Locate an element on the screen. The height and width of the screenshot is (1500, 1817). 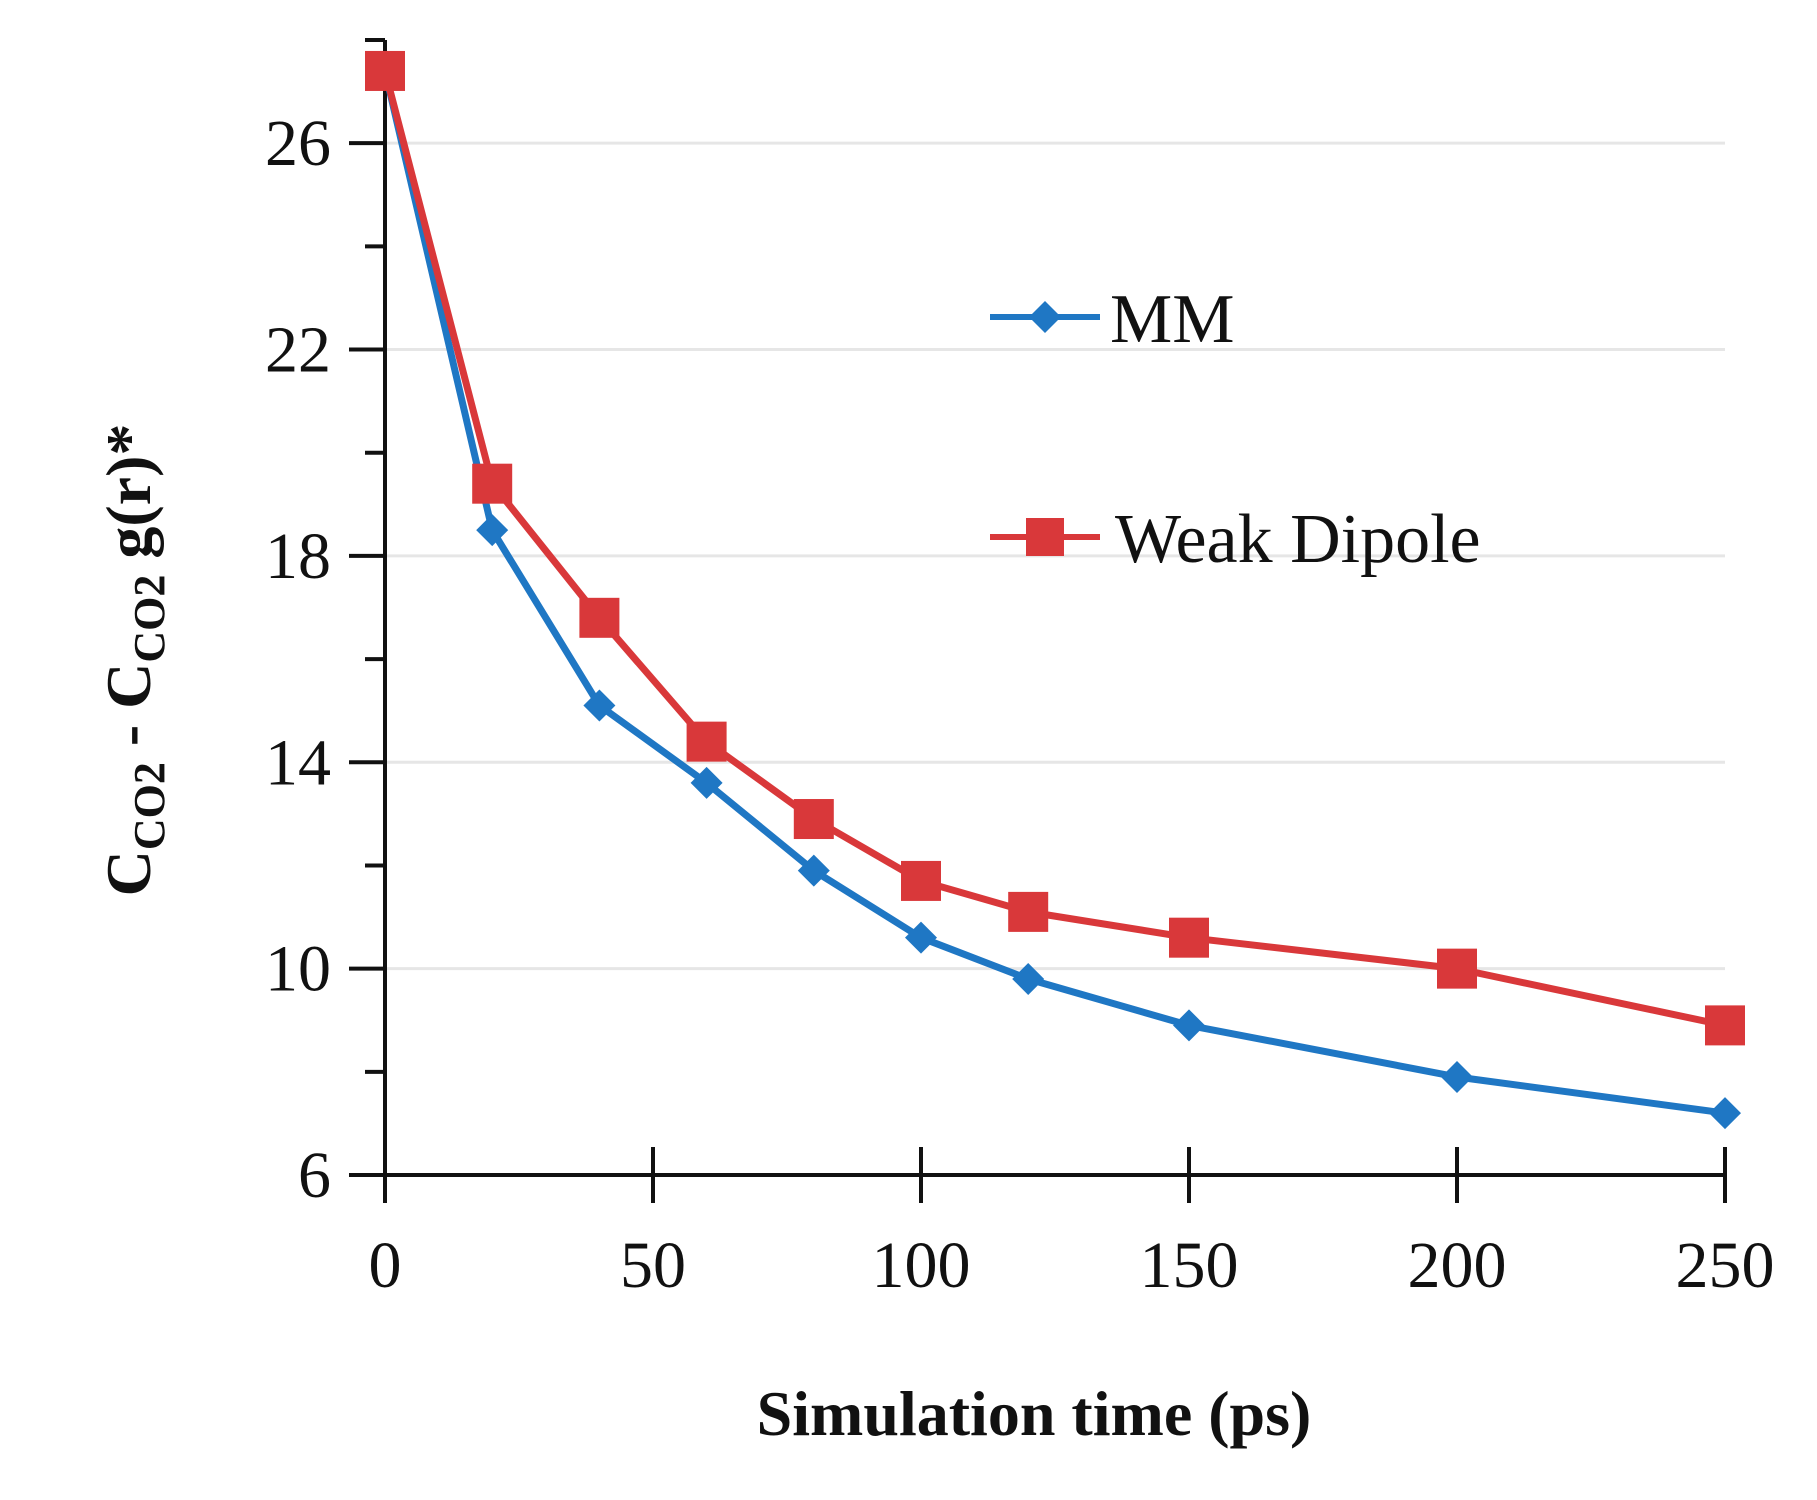
y-axis-title: CCO2 - CCO2 g(r)* is located at coordinates (133, 660).